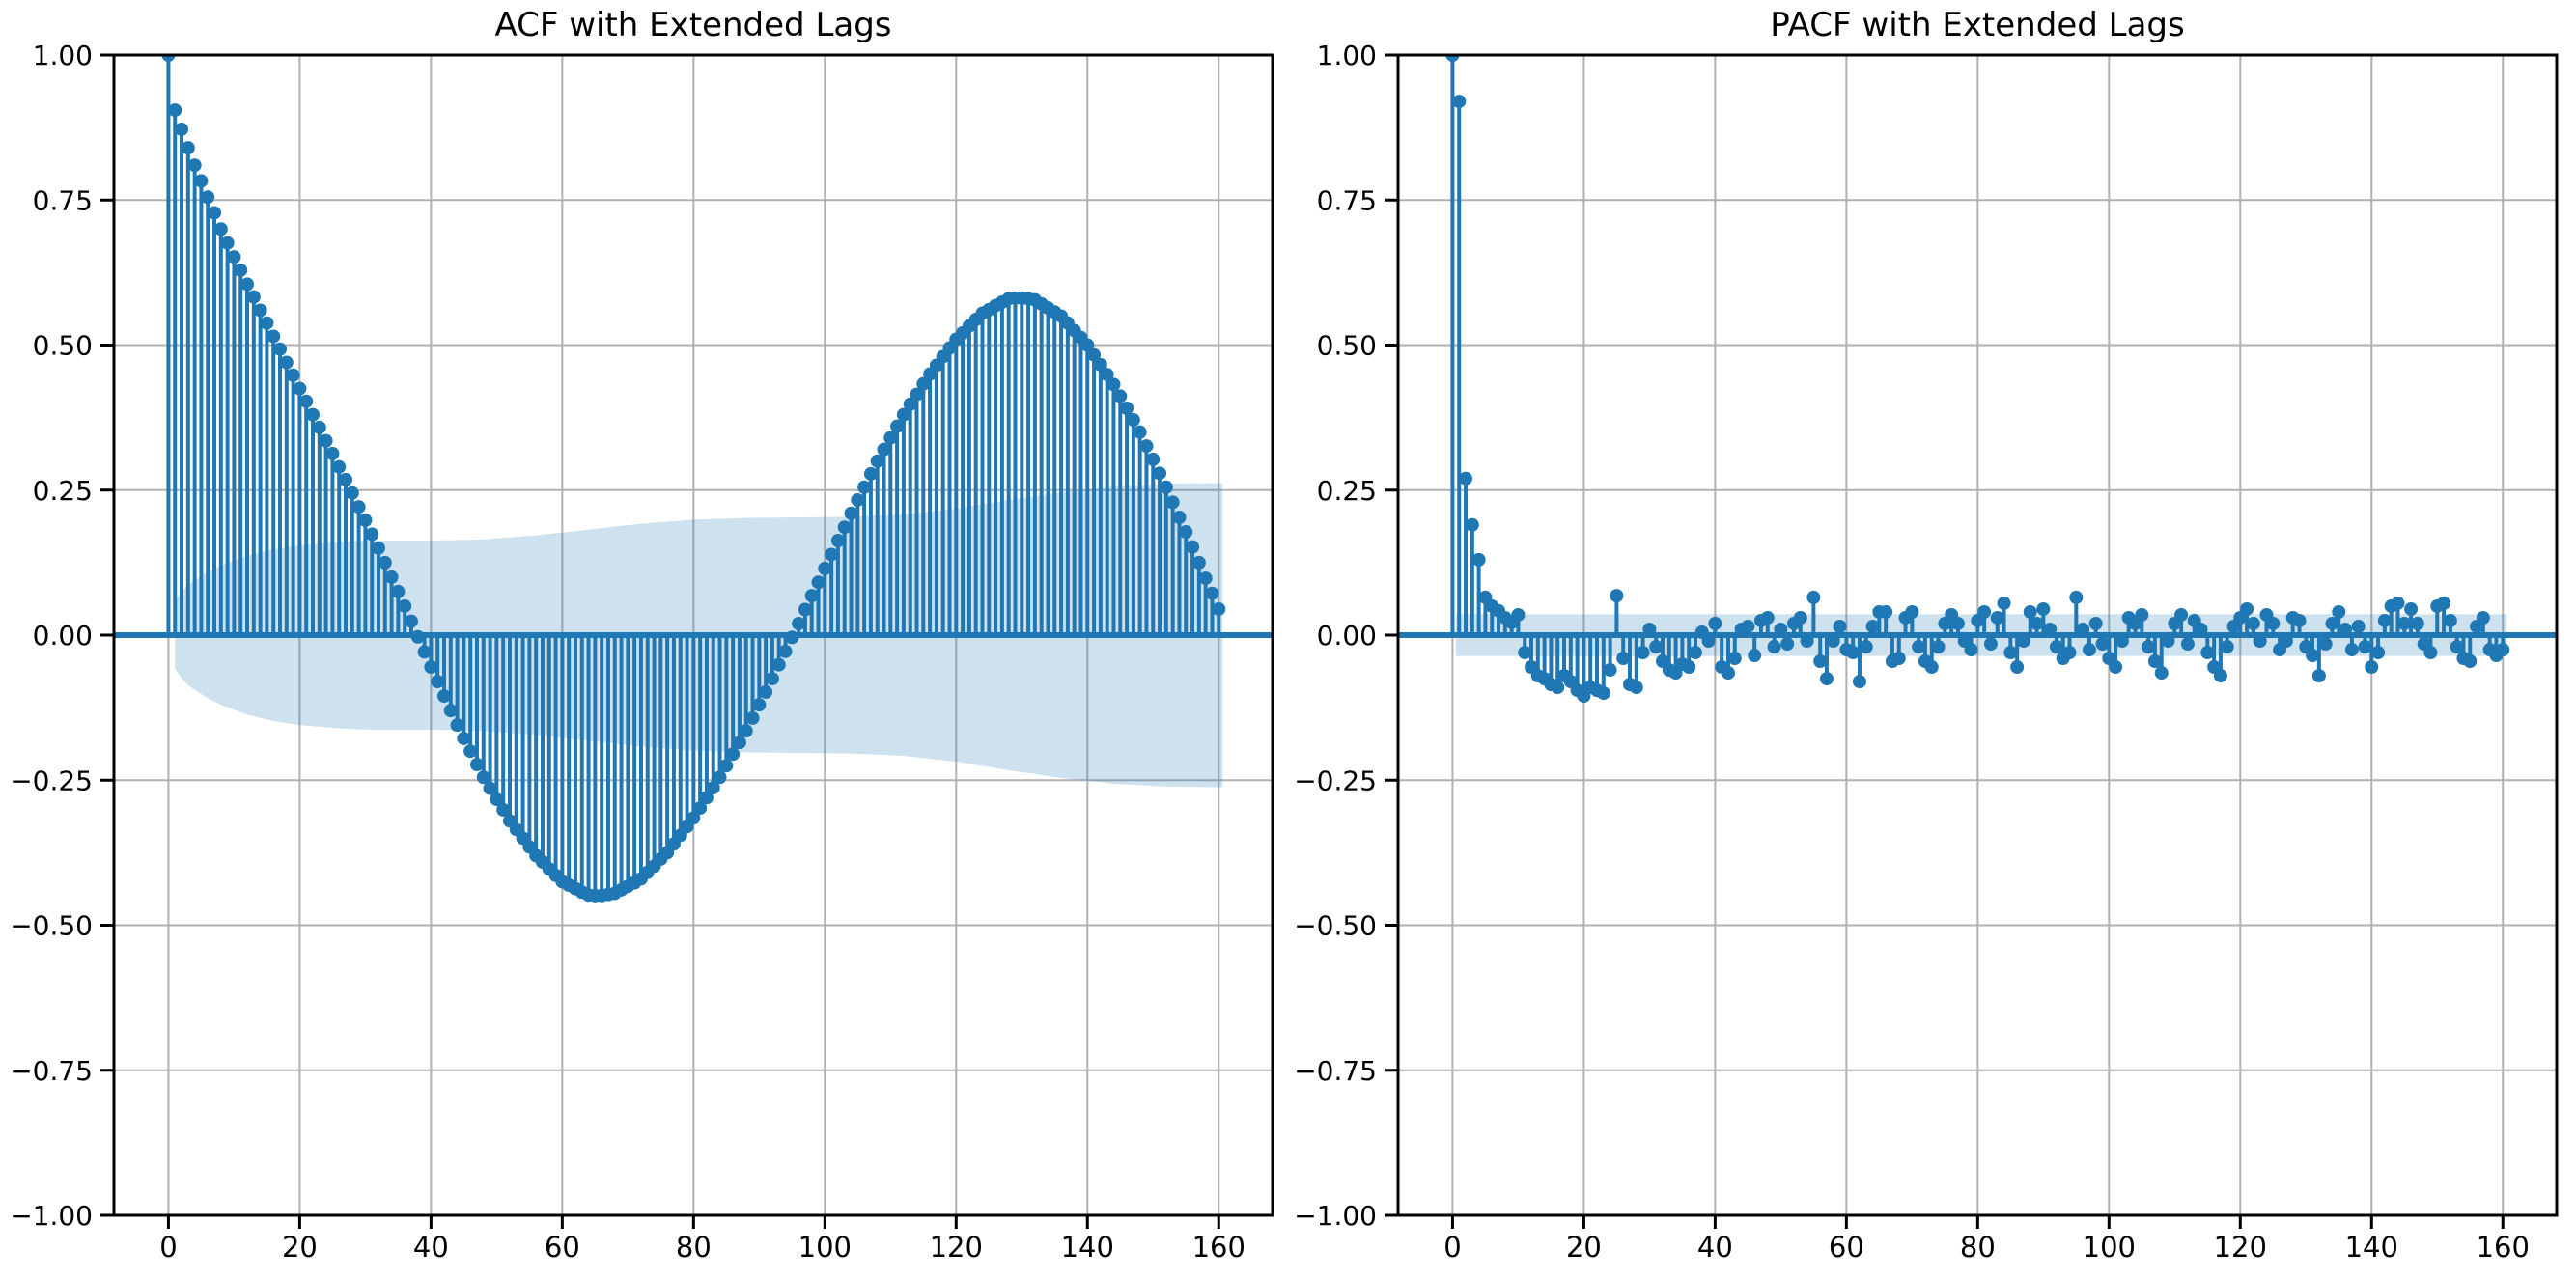 This screenshot has height=1278, width=2576. Describe the element at coordinates (52, 780) in the screenshot. I see `y-tick-label: −0.25` at that location.